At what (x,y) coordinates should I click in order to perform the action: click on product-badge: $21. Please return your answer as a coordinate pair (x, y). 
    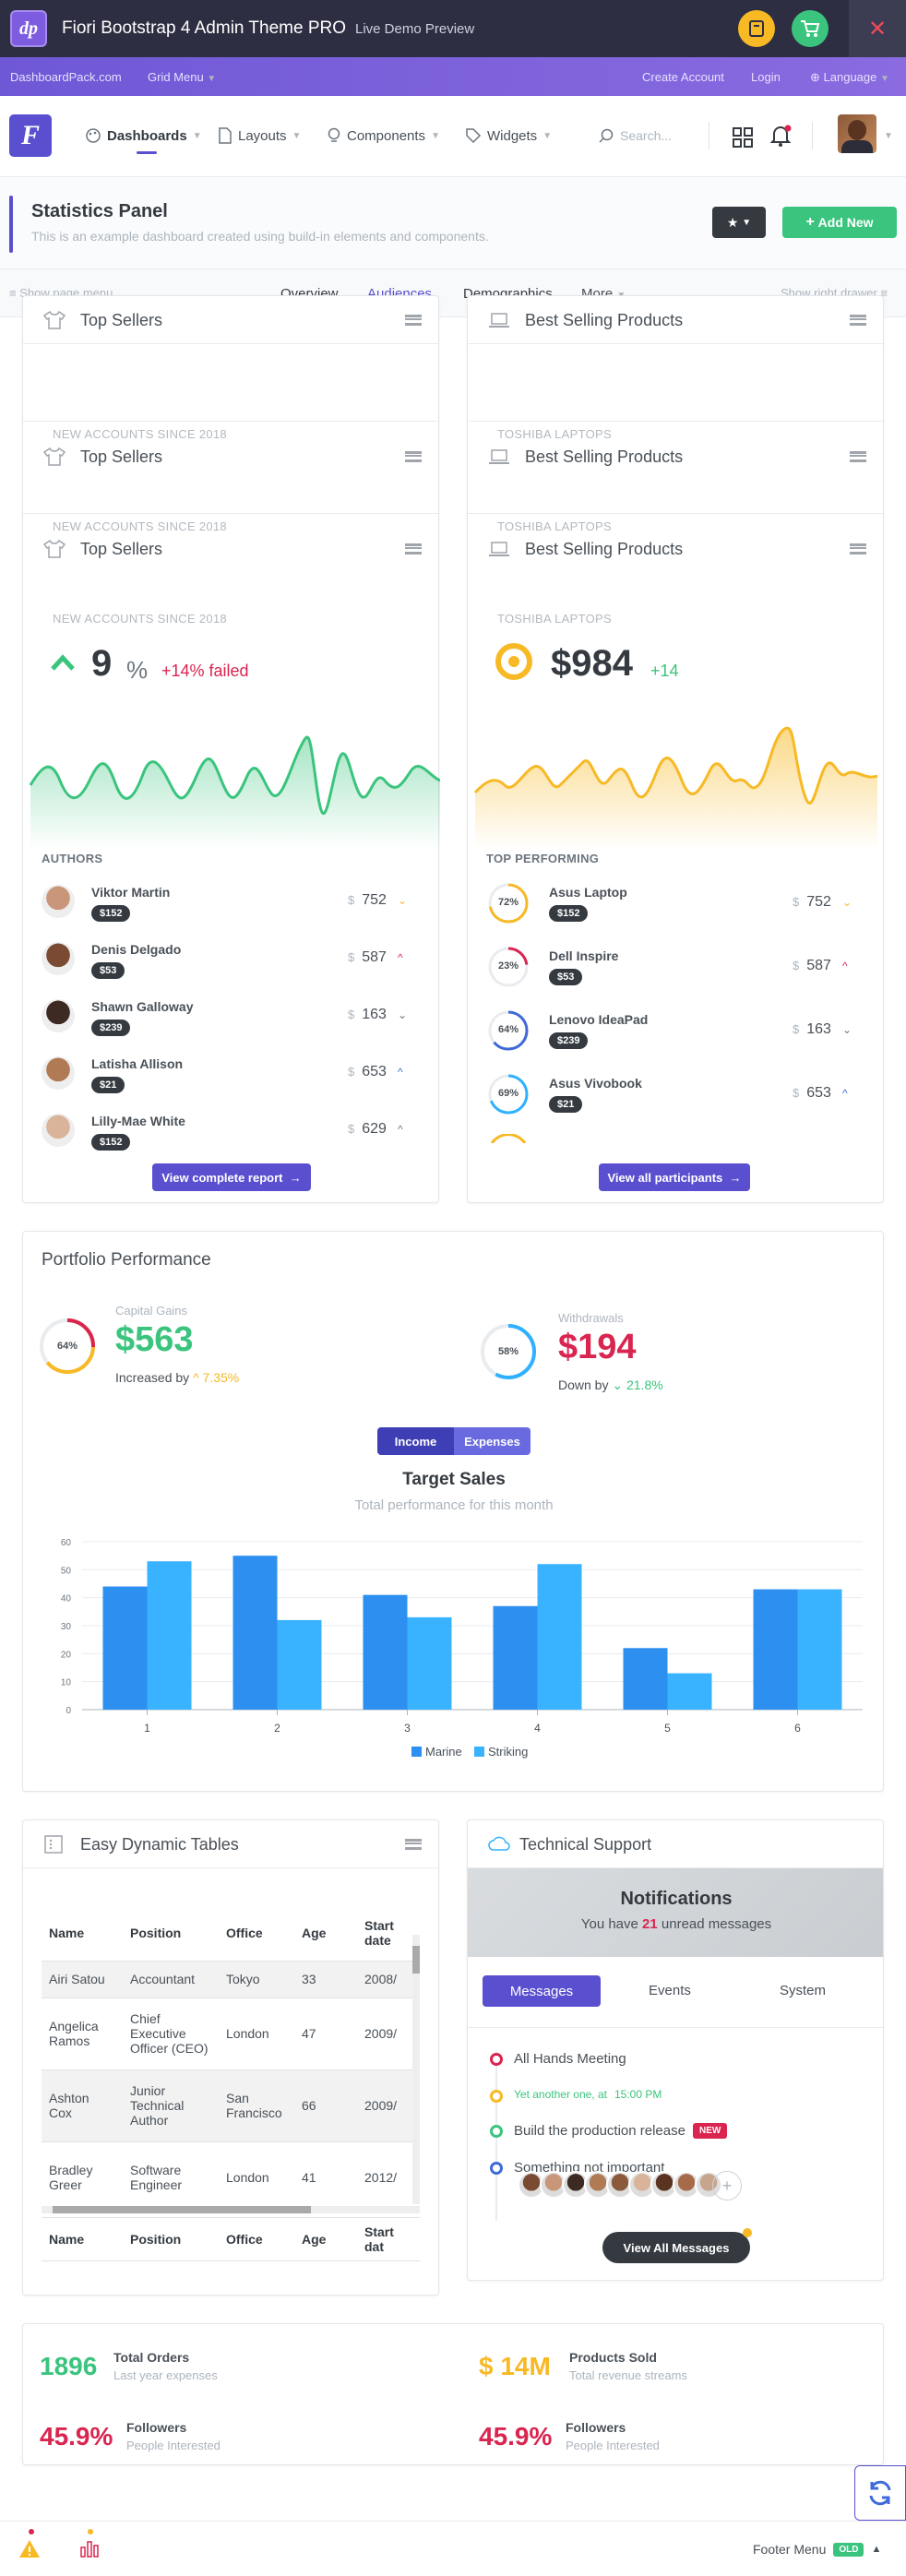
    Looking at the image, I should click on (566, 1104).